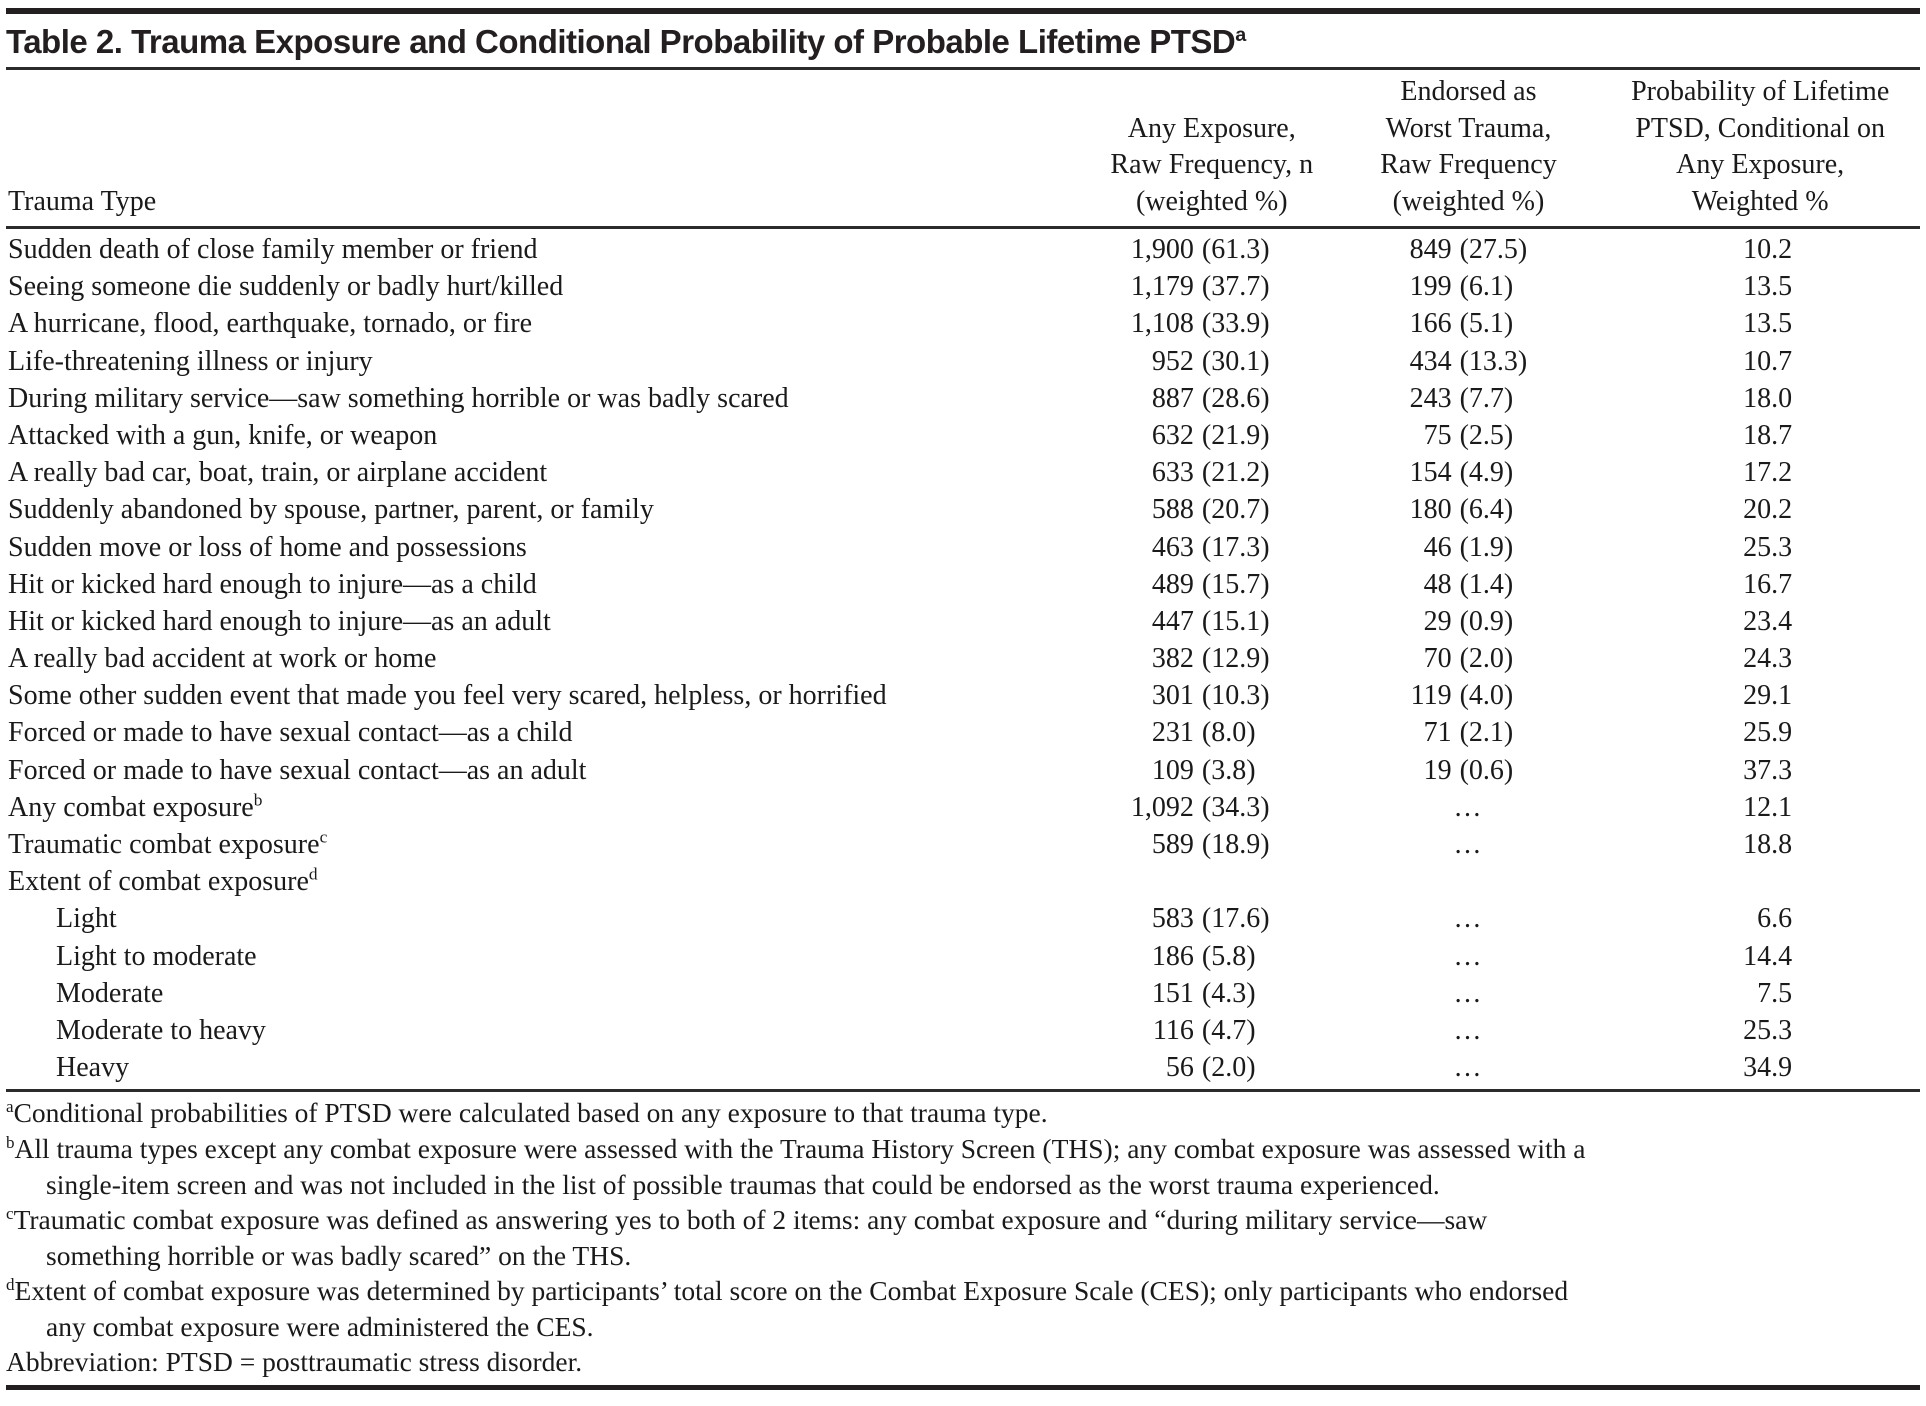 Image resolution: width=1926 pixels, height=1406 pixels. I want to click on exposure-count: 109, so click(1172, 770).